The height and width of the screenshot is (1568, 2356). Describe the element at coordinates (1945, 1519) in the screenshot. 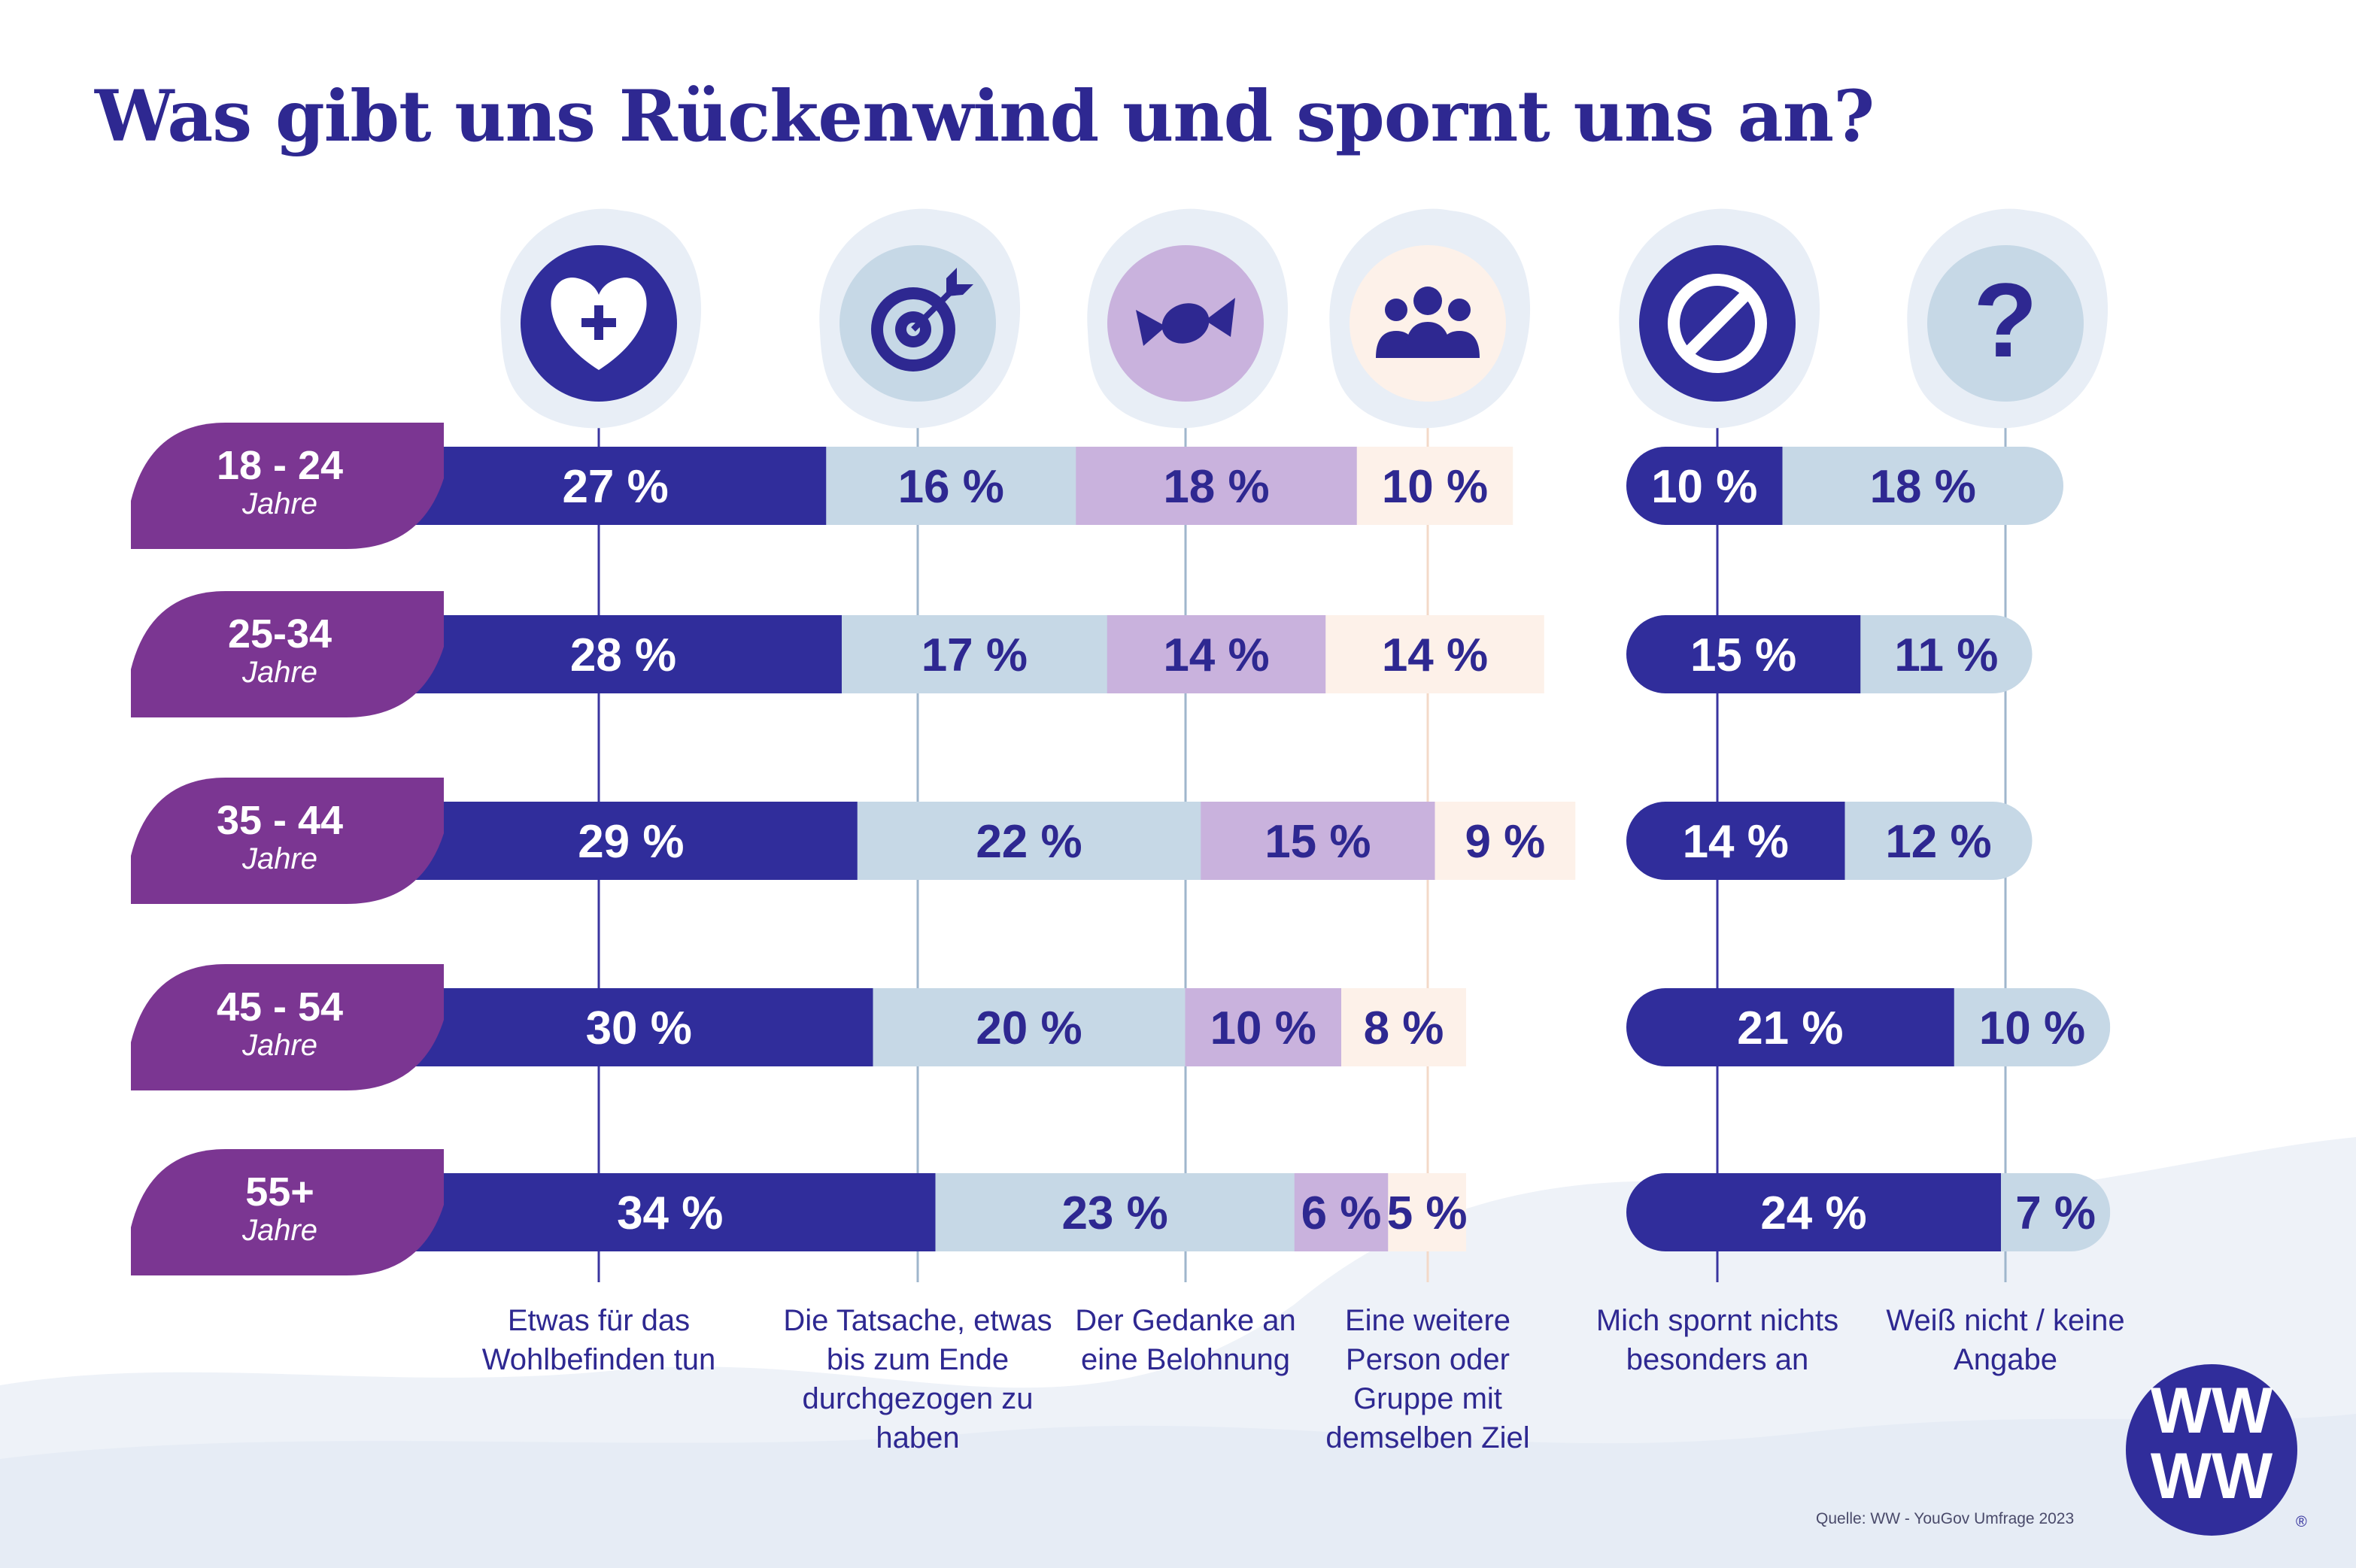

I see `source-note: Quelle: WW - YouGov Umfrage 2023` at that location.